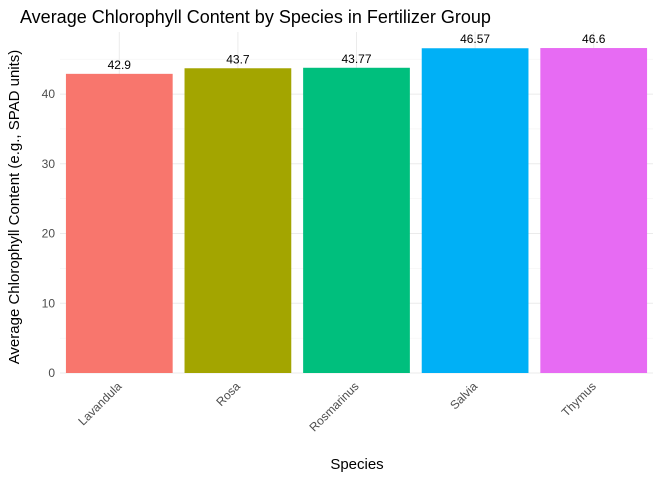 The height and width of the screenshot is (480, 672). I want to click on y-tick-label: 10, so click(49, 303).